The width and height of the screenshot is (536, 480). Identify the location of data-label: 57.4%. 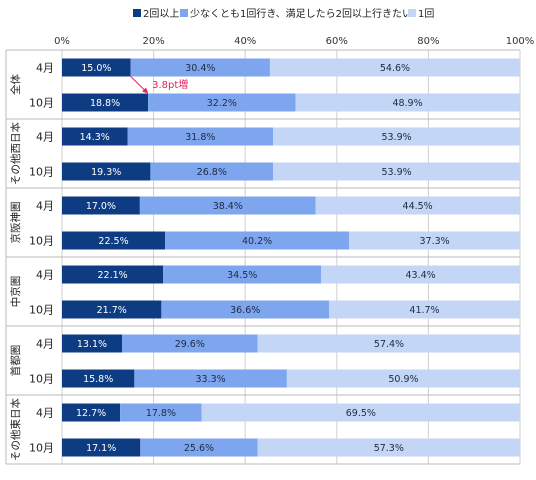
(389, 344).